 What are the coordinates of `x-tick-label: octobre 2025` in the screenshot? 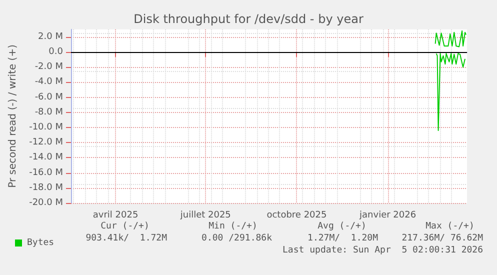 It's located at (296, 215).